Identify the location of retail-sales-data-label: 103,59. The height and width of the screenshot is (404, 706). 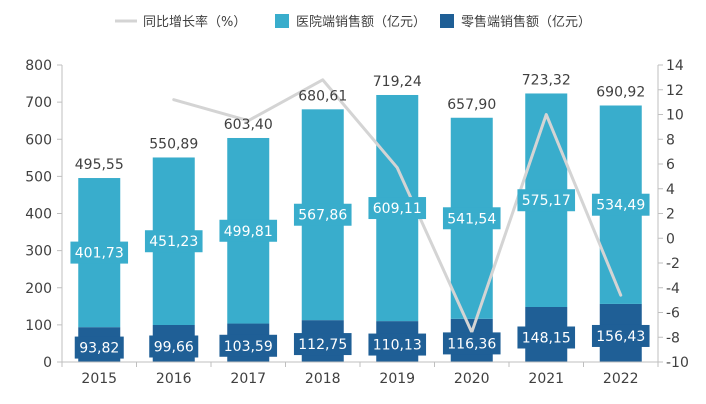
(248, 346).